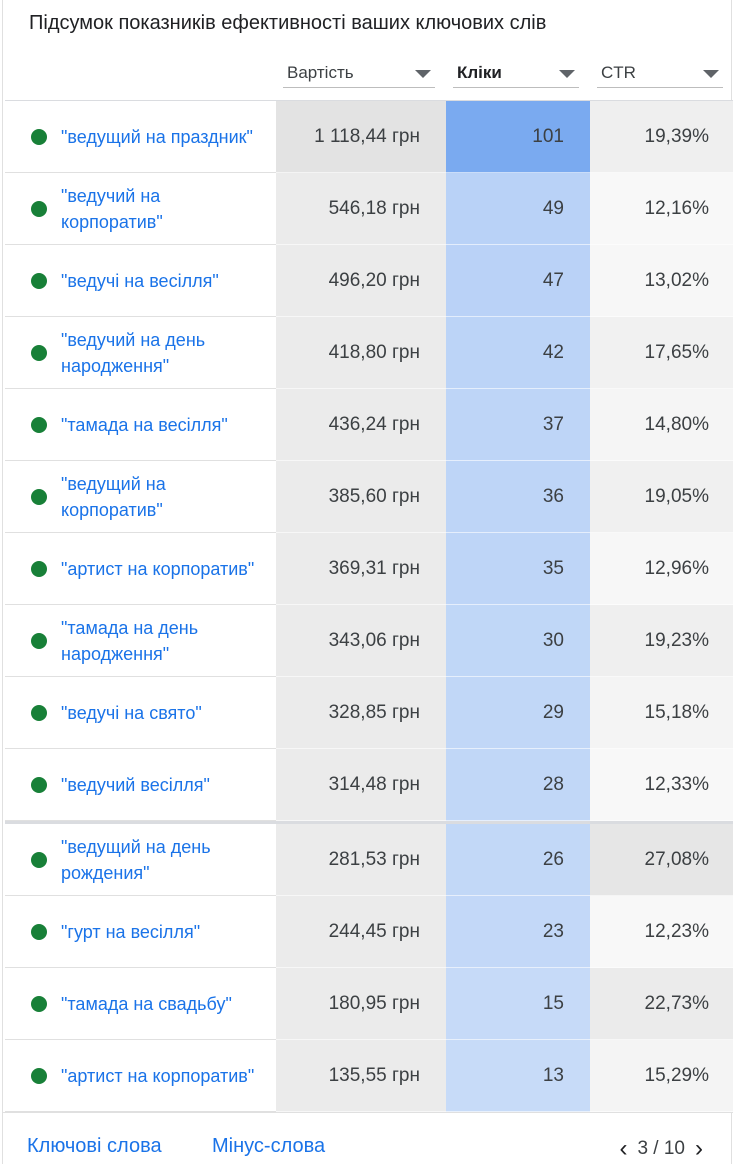 This screenshot has width=734, height=1164. I want to click on keyword-link: "ведучий весілля", so click(135, 784).